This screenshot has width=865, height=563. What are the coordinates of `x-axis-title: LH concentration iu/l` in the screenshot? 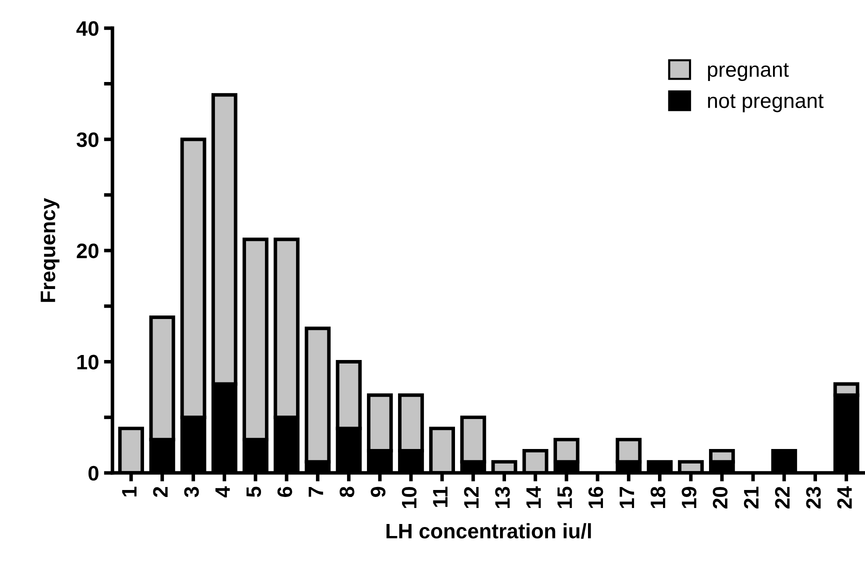 It's located at (488, 531).